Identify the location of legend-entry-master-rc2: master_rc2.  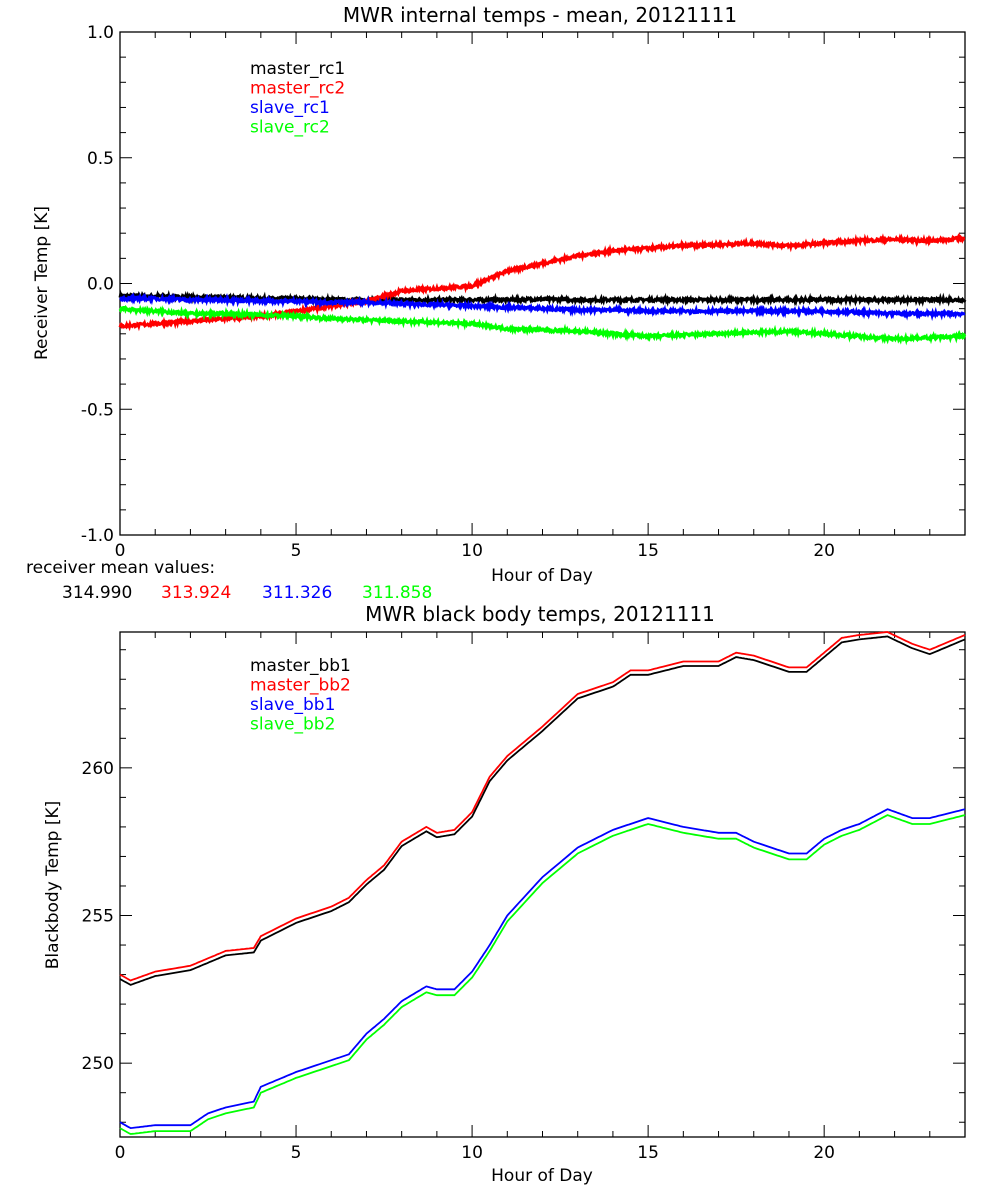
(297, 89).